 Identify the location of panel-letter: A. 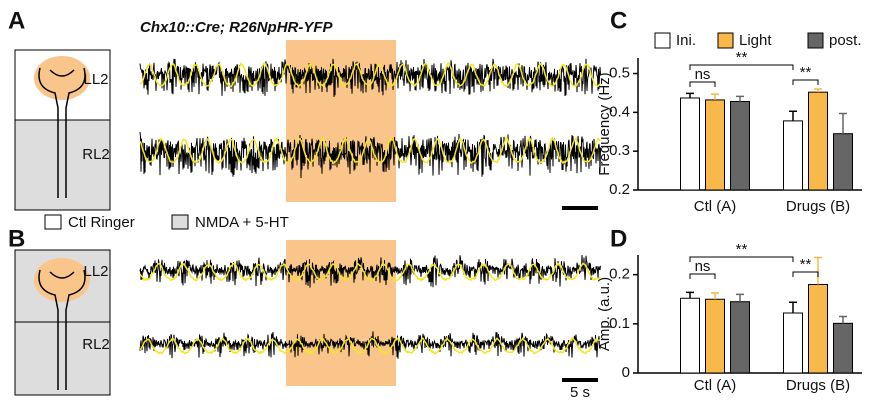
(16, 20).